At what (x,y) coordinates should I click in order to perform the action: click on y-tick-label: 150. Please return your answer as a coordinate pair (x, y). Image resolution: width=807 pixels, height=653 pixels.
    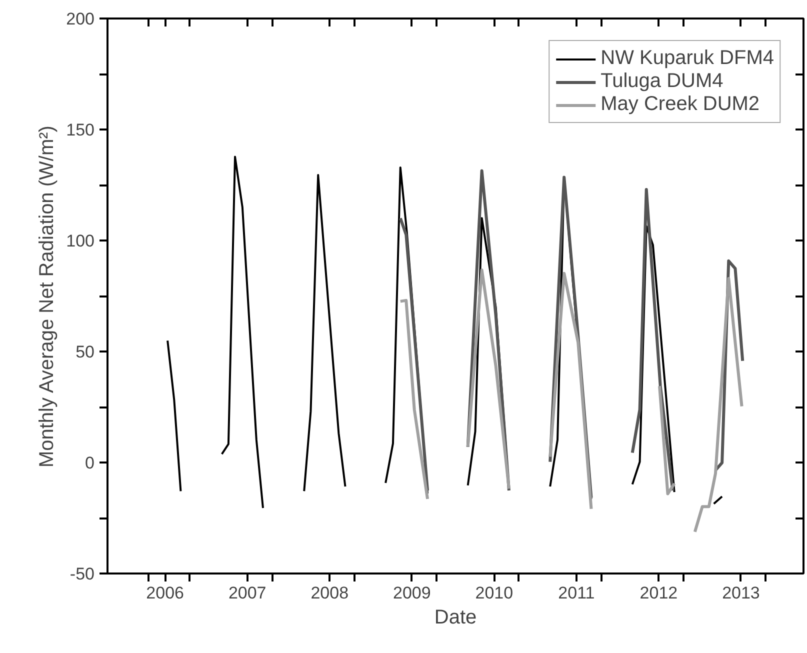
    Looking at the image, I should click on (80, 130).